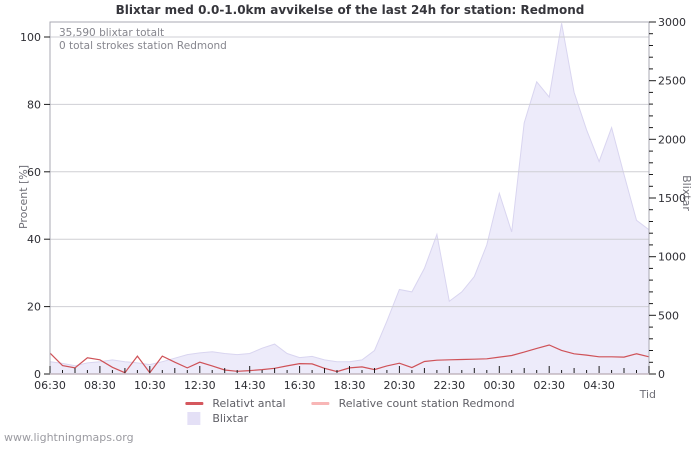  Describe the element at coordinates (449, 385) in the screenshot. I see `x-tick-label: 22:30` at that location.